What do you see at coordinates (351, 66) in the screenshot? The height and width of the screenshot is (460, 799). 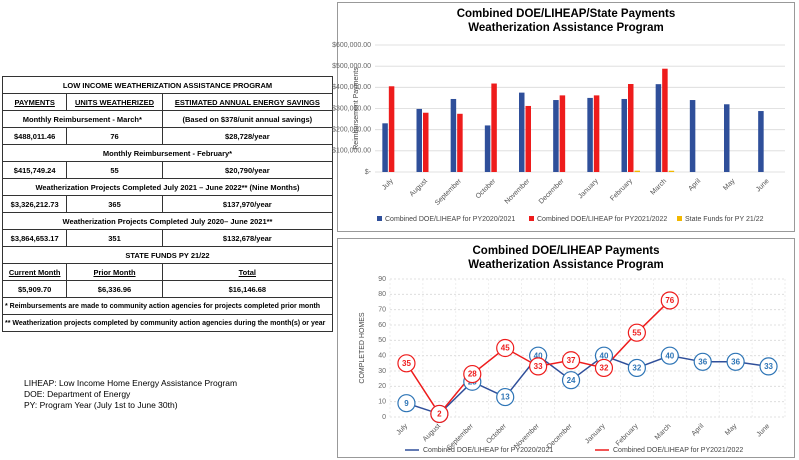 I see `y-tick-label: $500,000.00` at bounding box center [351, 66].